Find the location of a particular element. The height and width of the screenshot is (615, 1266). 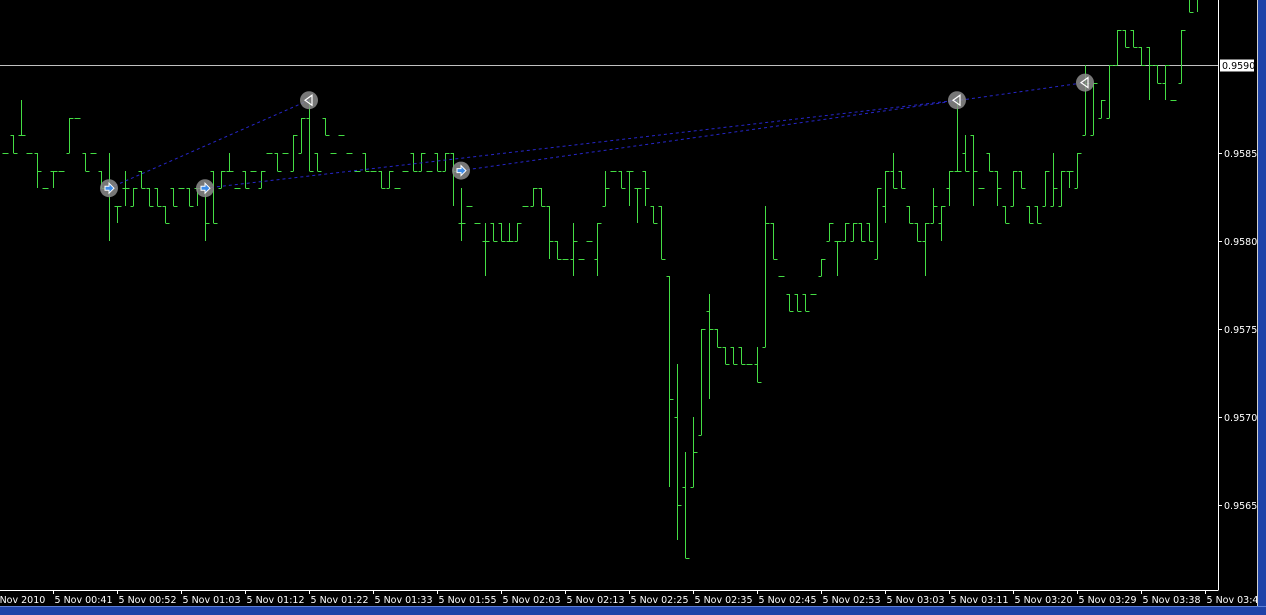

x-tick-label: 5 Nov 02:45 is located at coordinates (788, 600).